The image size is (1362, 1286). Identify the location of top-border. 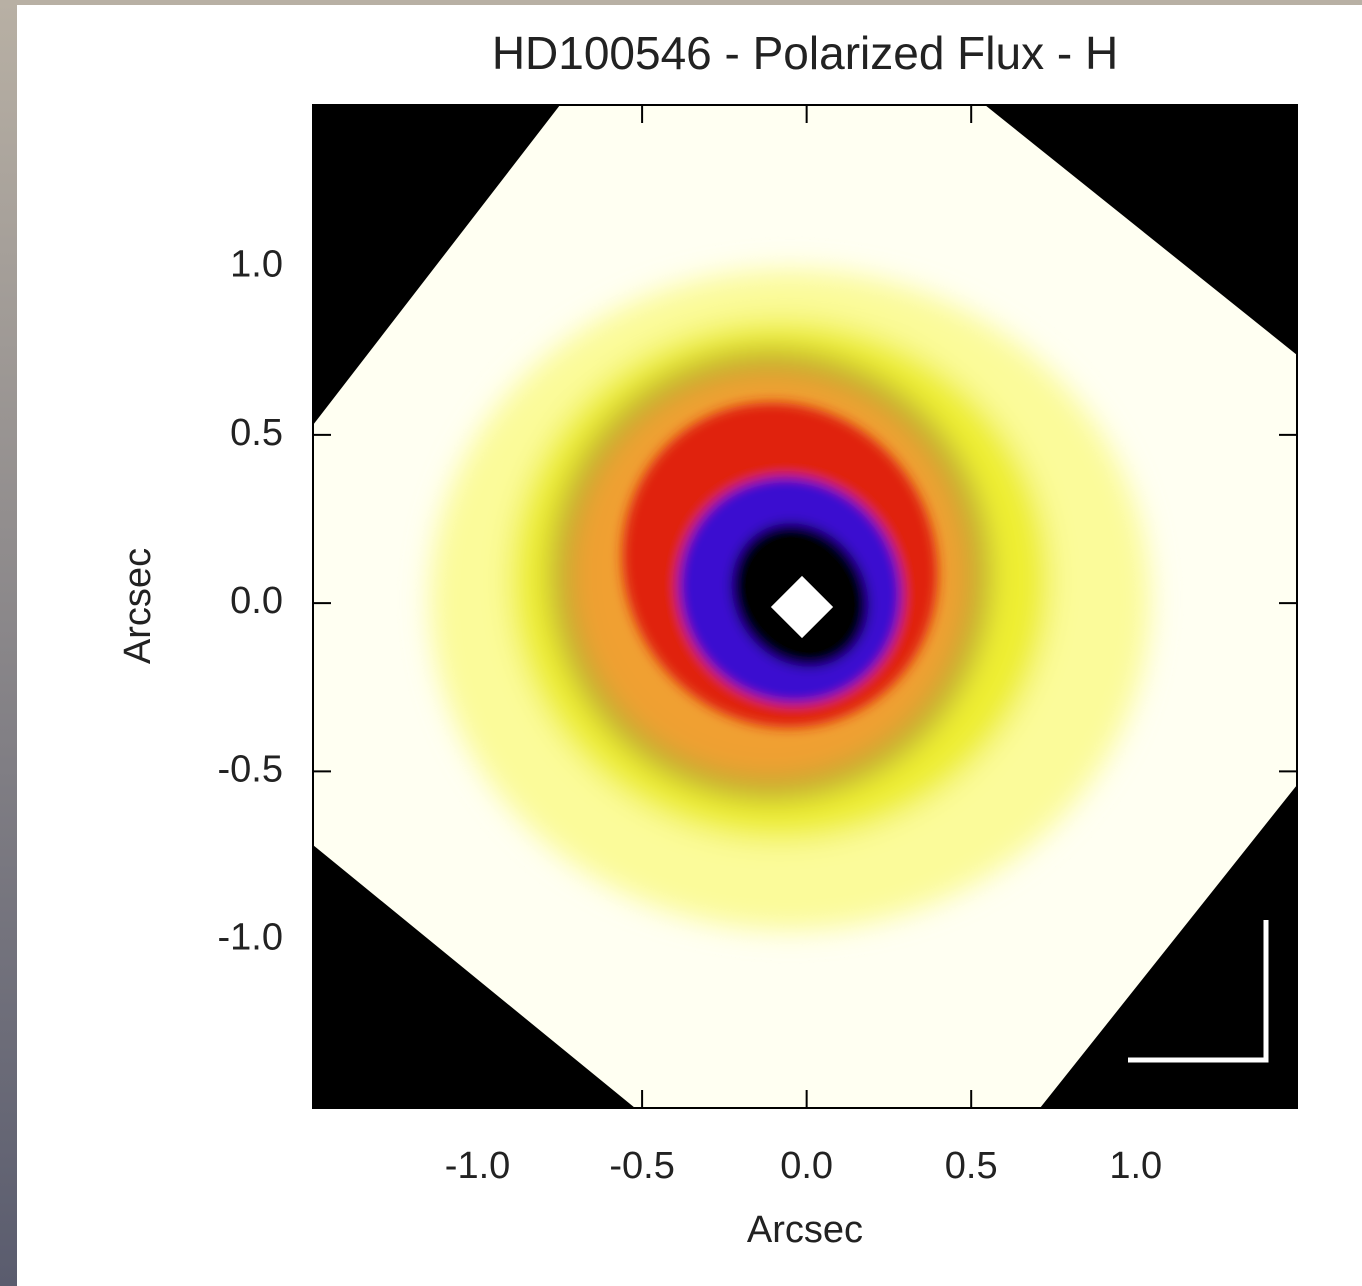
(681, 2).